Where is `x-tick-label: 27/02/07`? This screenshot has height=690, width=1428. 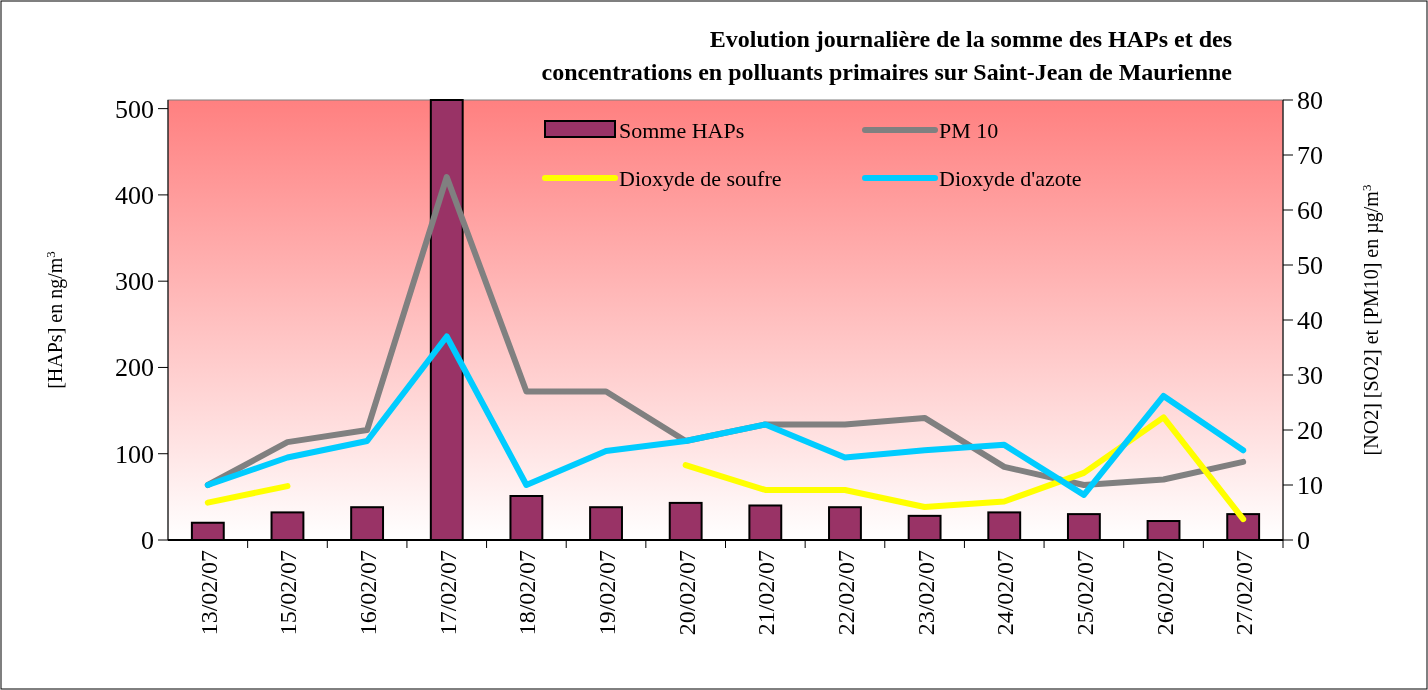
x-tick-label: 27/02/07 is located at coordinates (1244, 593).